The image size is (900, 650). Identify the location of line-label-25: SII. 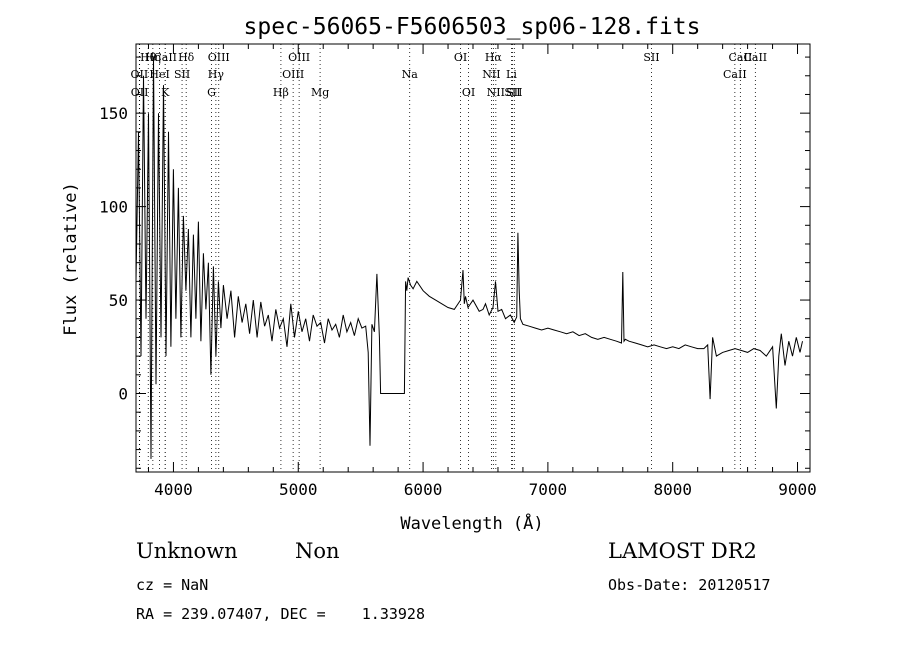
(651, 57).